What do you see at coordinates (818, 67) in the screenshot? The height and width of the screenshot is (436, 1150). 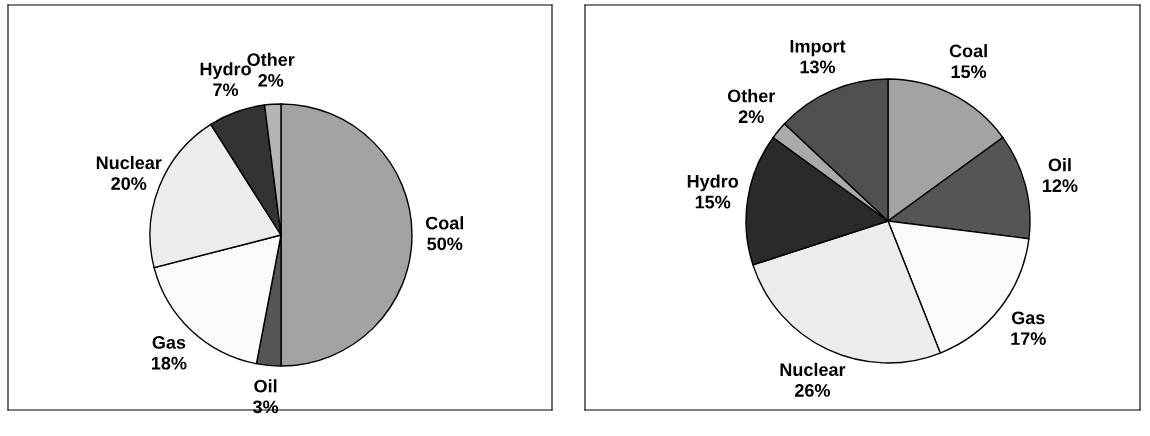 I see `data-label: 13%` at bounding box center [818, 67].